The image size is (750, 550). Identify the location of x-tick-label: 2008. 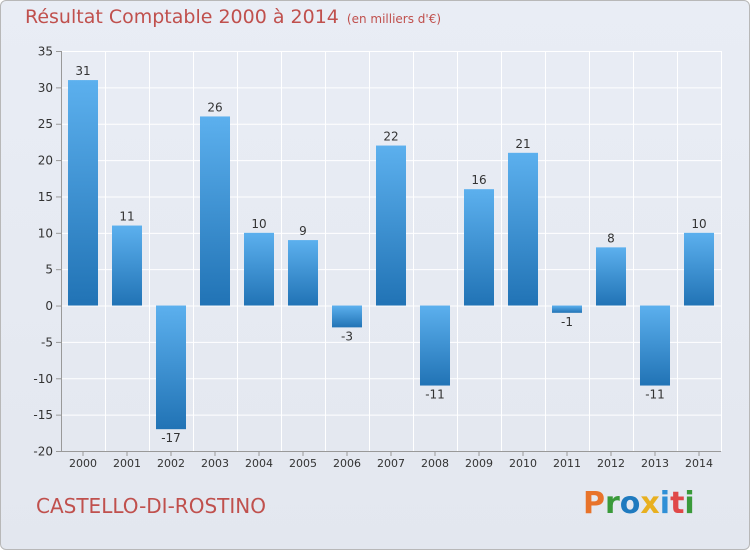
(435, 463).